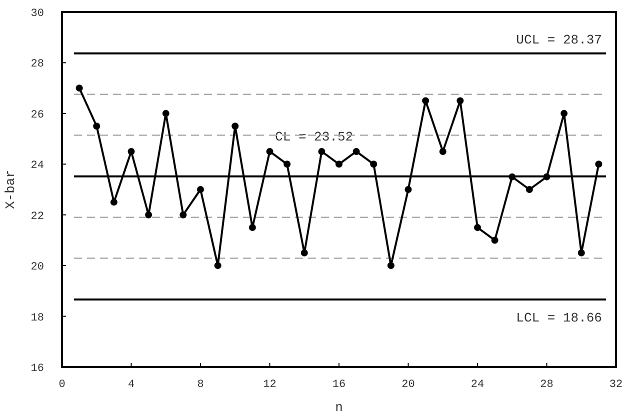 The width and height of the screenshot is (624, 417). What do you see at coordinates (547, 385) in the screenshot?
I see `x-tick-label: 28` at bounding box center [547, 385].